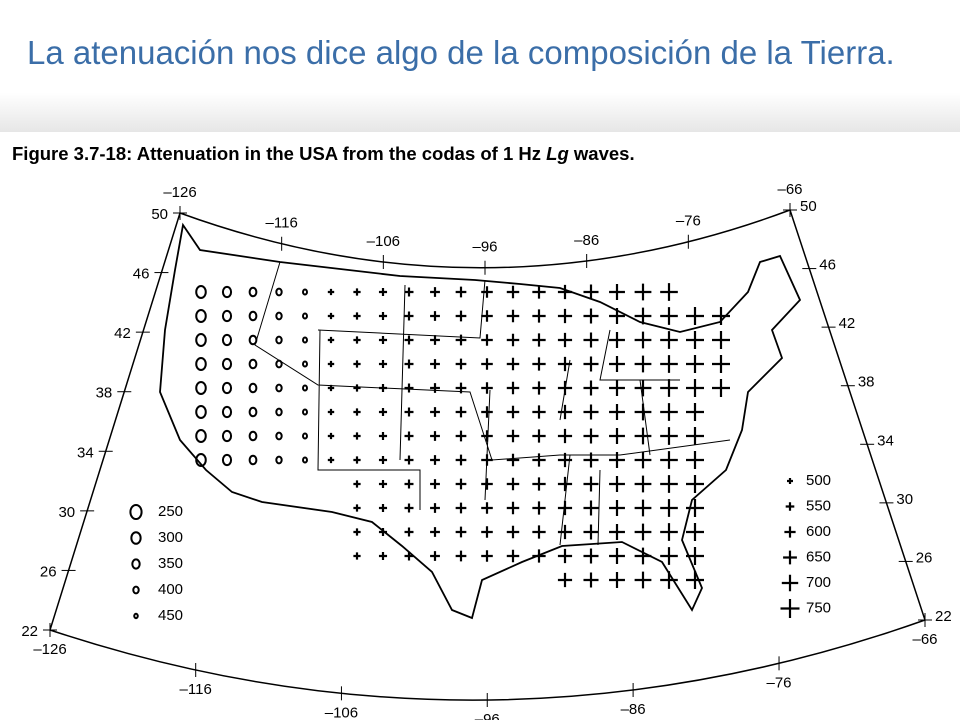 This screenshot has height=720, width=960. I want to click on legend-label: 300, so click(170, 537).